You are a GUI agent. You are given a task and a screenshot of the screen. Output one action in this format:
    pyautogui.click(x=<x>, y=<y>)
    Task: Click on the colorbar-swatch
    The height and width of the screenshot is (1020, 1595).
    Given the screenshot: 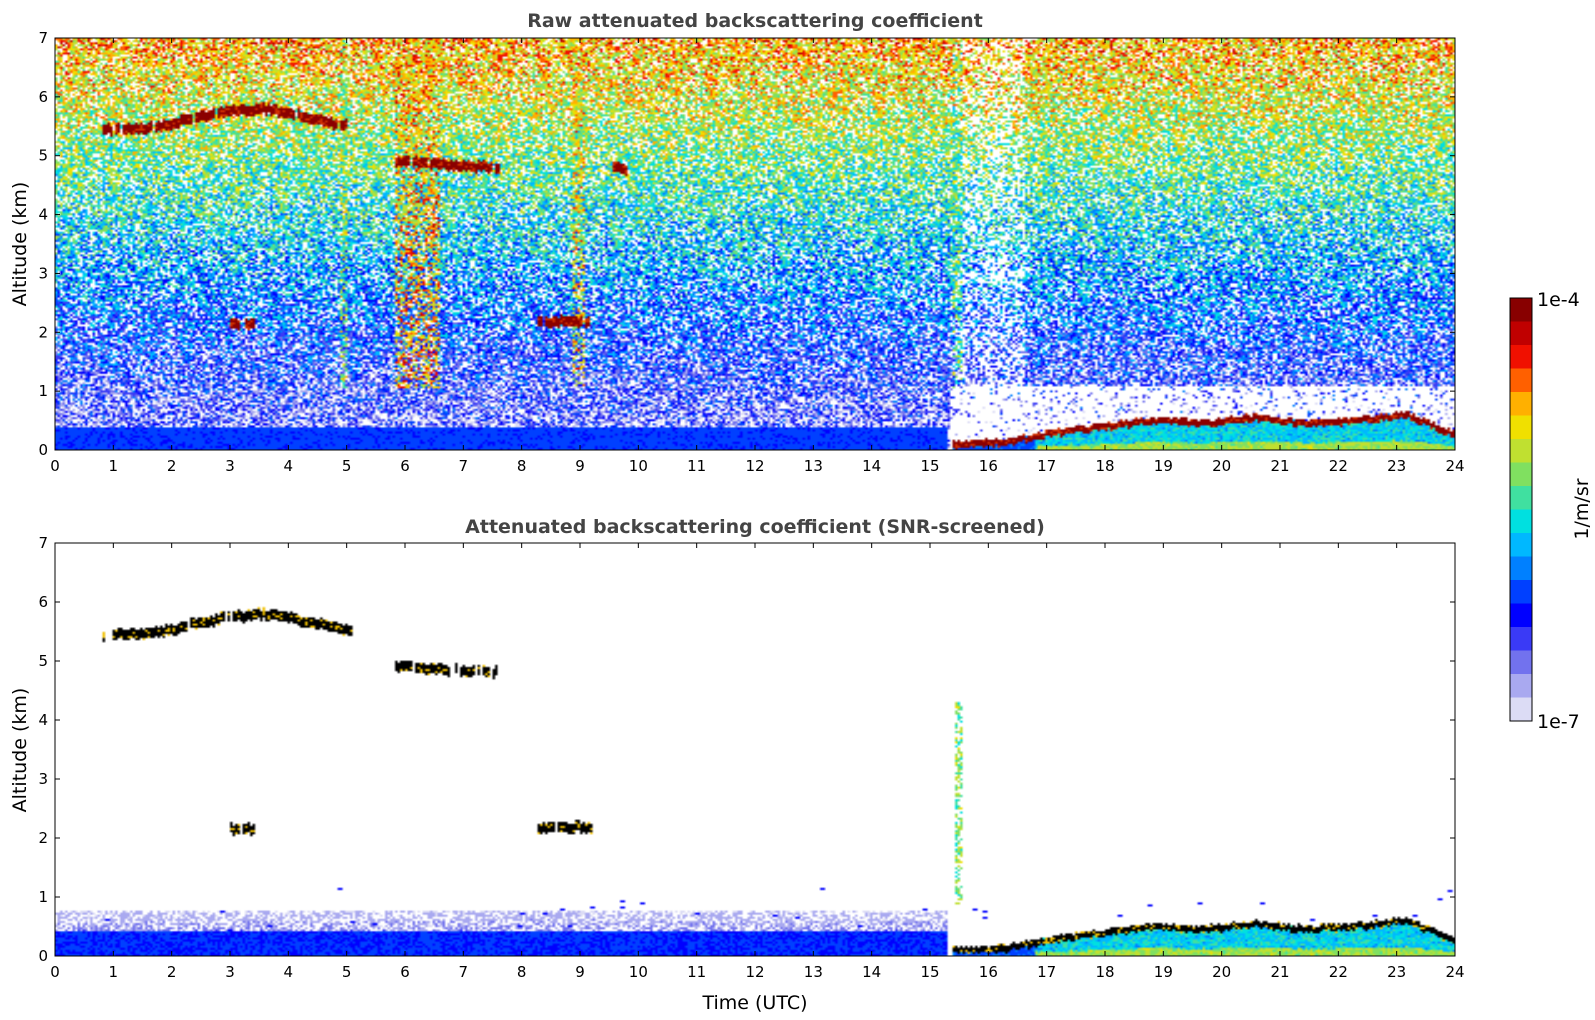 What is the action you would take?
    pyautogui.click(x=1521, y=509)
    